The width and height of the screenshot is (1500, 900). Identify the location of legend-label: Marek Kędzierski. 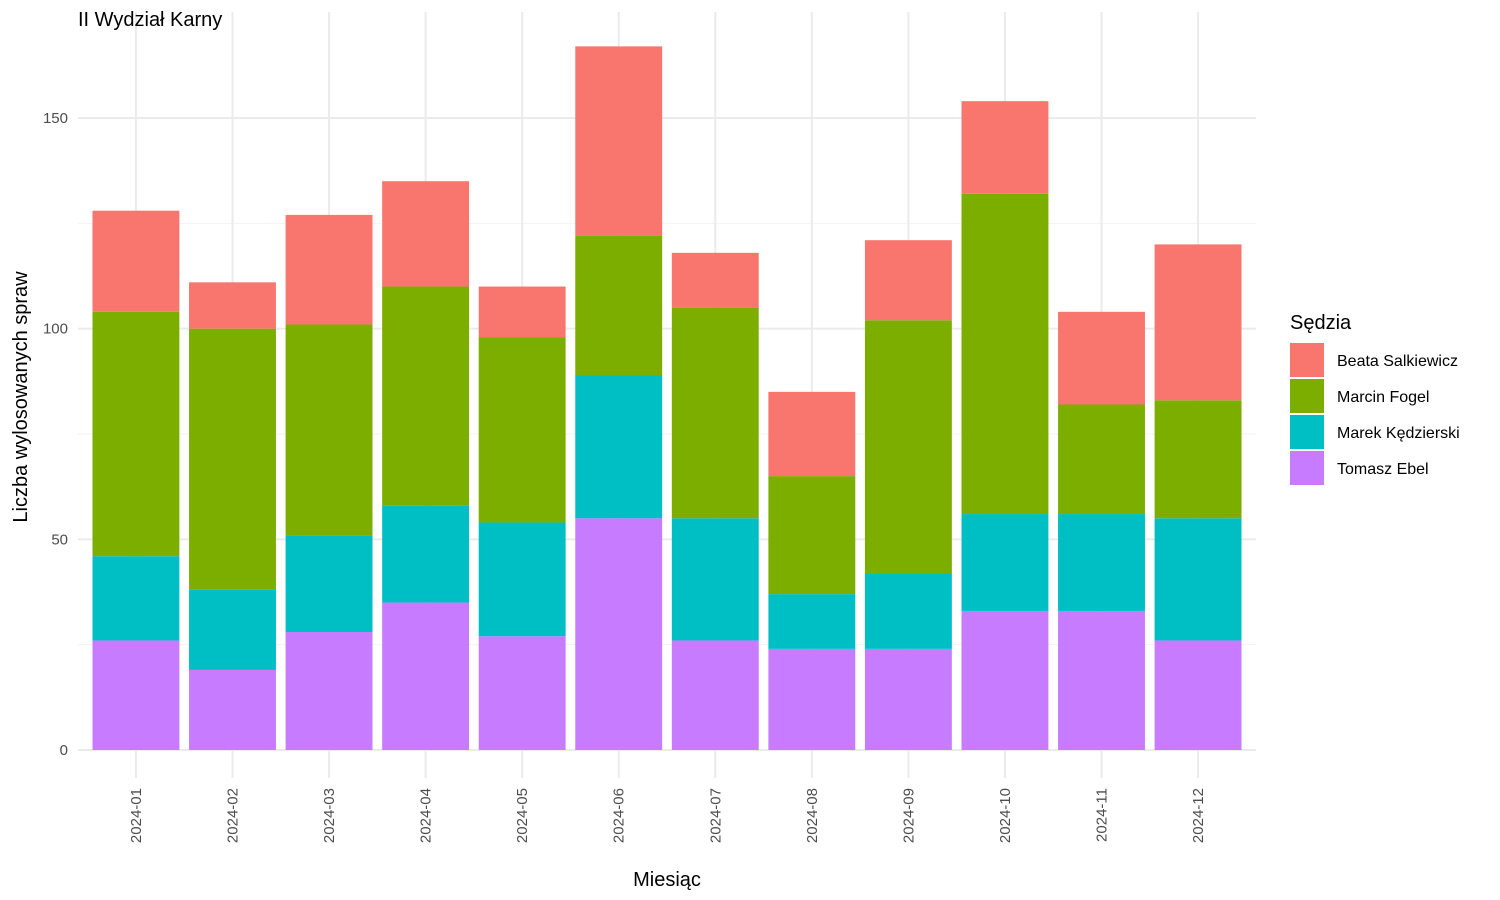
(1398, 433).